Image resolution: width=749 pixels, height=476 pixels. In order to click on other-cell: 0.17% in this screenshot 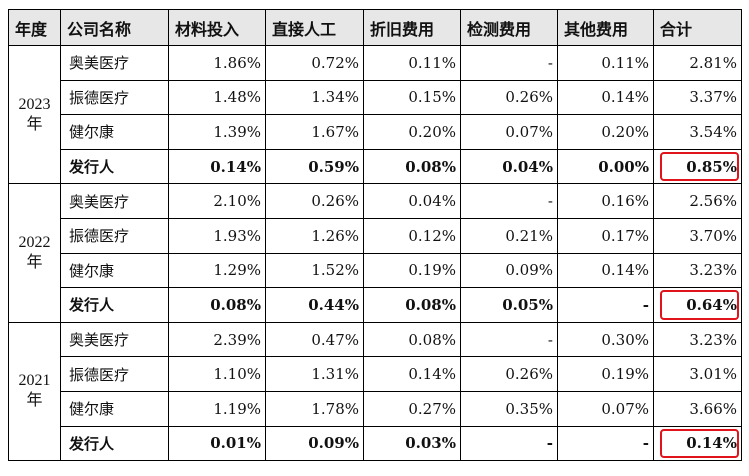, I will do `click(605, 235)`.